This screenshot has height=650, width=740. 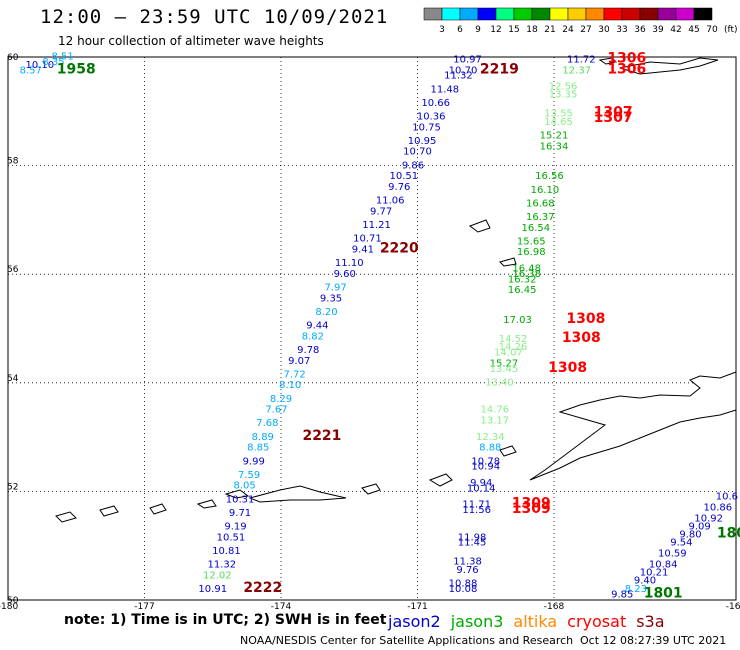 What do you see at coordinates (240, 499) in the screenshot?
I see `swh-label: 10.31` at bounding box center [240, 499].